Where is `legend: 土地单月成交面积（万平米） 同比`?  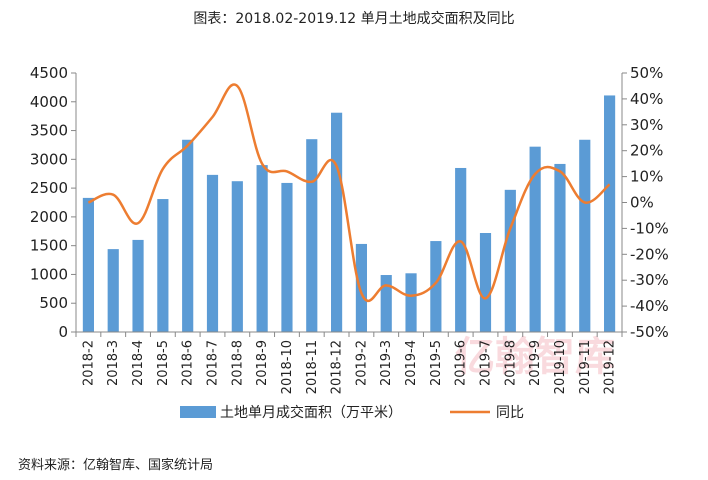 legend: 土地单月成交面积（万平米） 同比 is located at coordinates (352, 412).